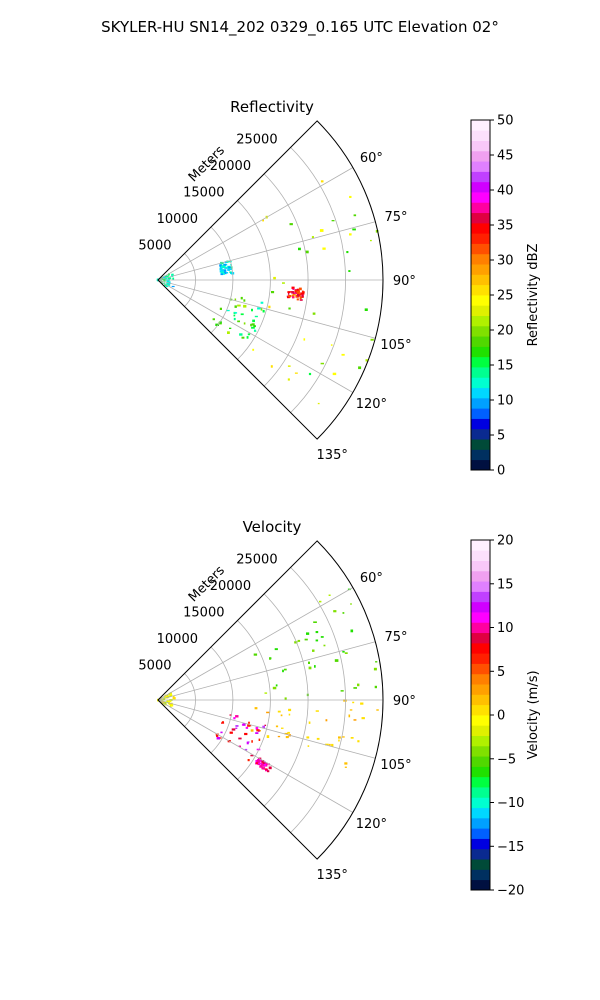  Describe the element at coordinates (533, 714) in the screenshot. I see `colorbar-label: Velocity (m/s)` at that location.